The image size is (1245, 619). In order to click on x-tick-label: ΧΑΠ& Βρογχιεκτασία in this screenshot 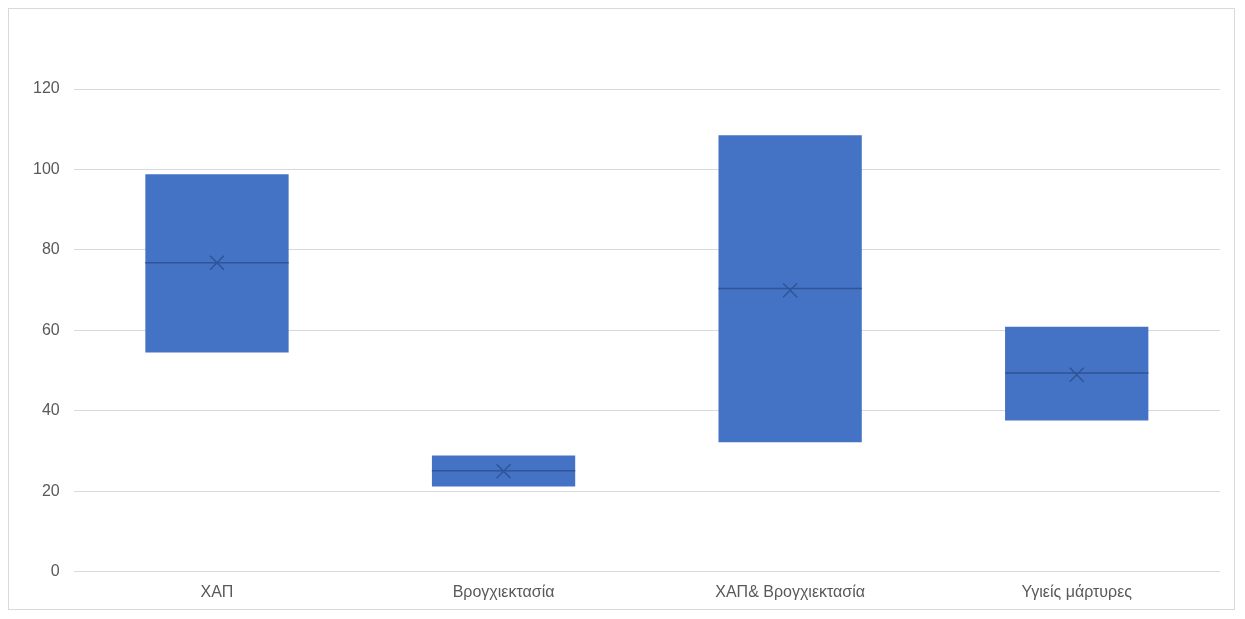, I will do `click(790, 591)`.